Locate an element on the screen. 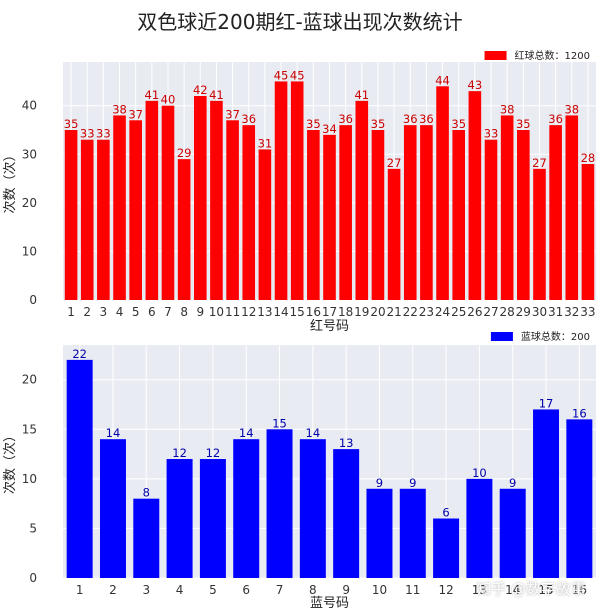  x-tick-label: 32 is located at coordinates (571, 312).